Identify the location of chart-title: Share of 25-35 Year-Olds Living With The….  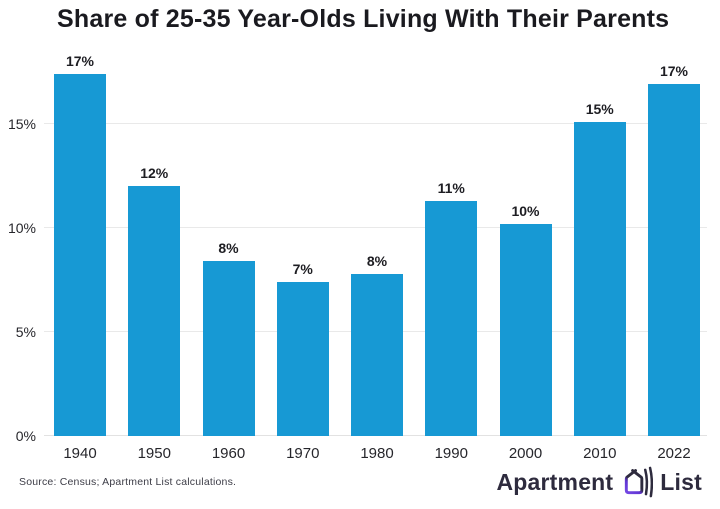
(363, 19).